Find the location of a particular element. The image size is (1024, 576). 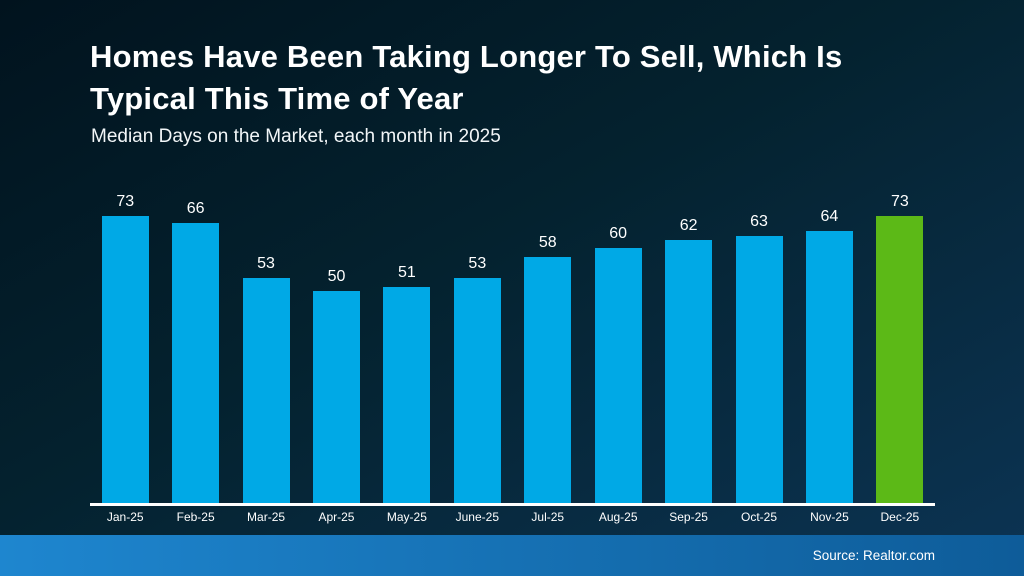

bar-value-label: 60 is located at coordinates (618, 233).